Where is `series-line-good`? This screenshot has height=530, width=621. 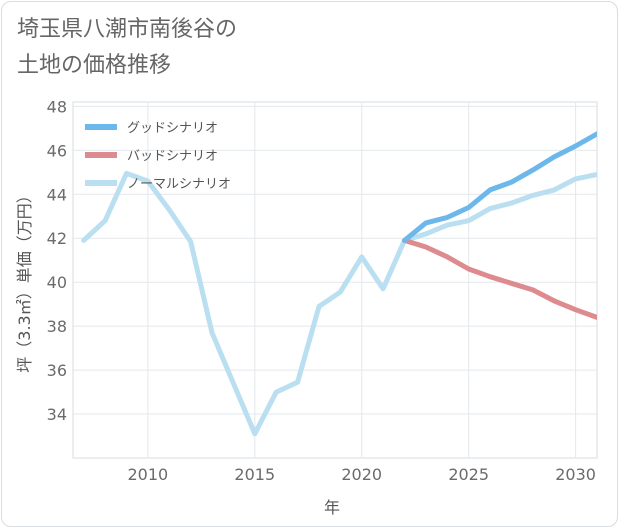 series-line-good is located at coordinates (499, 187).